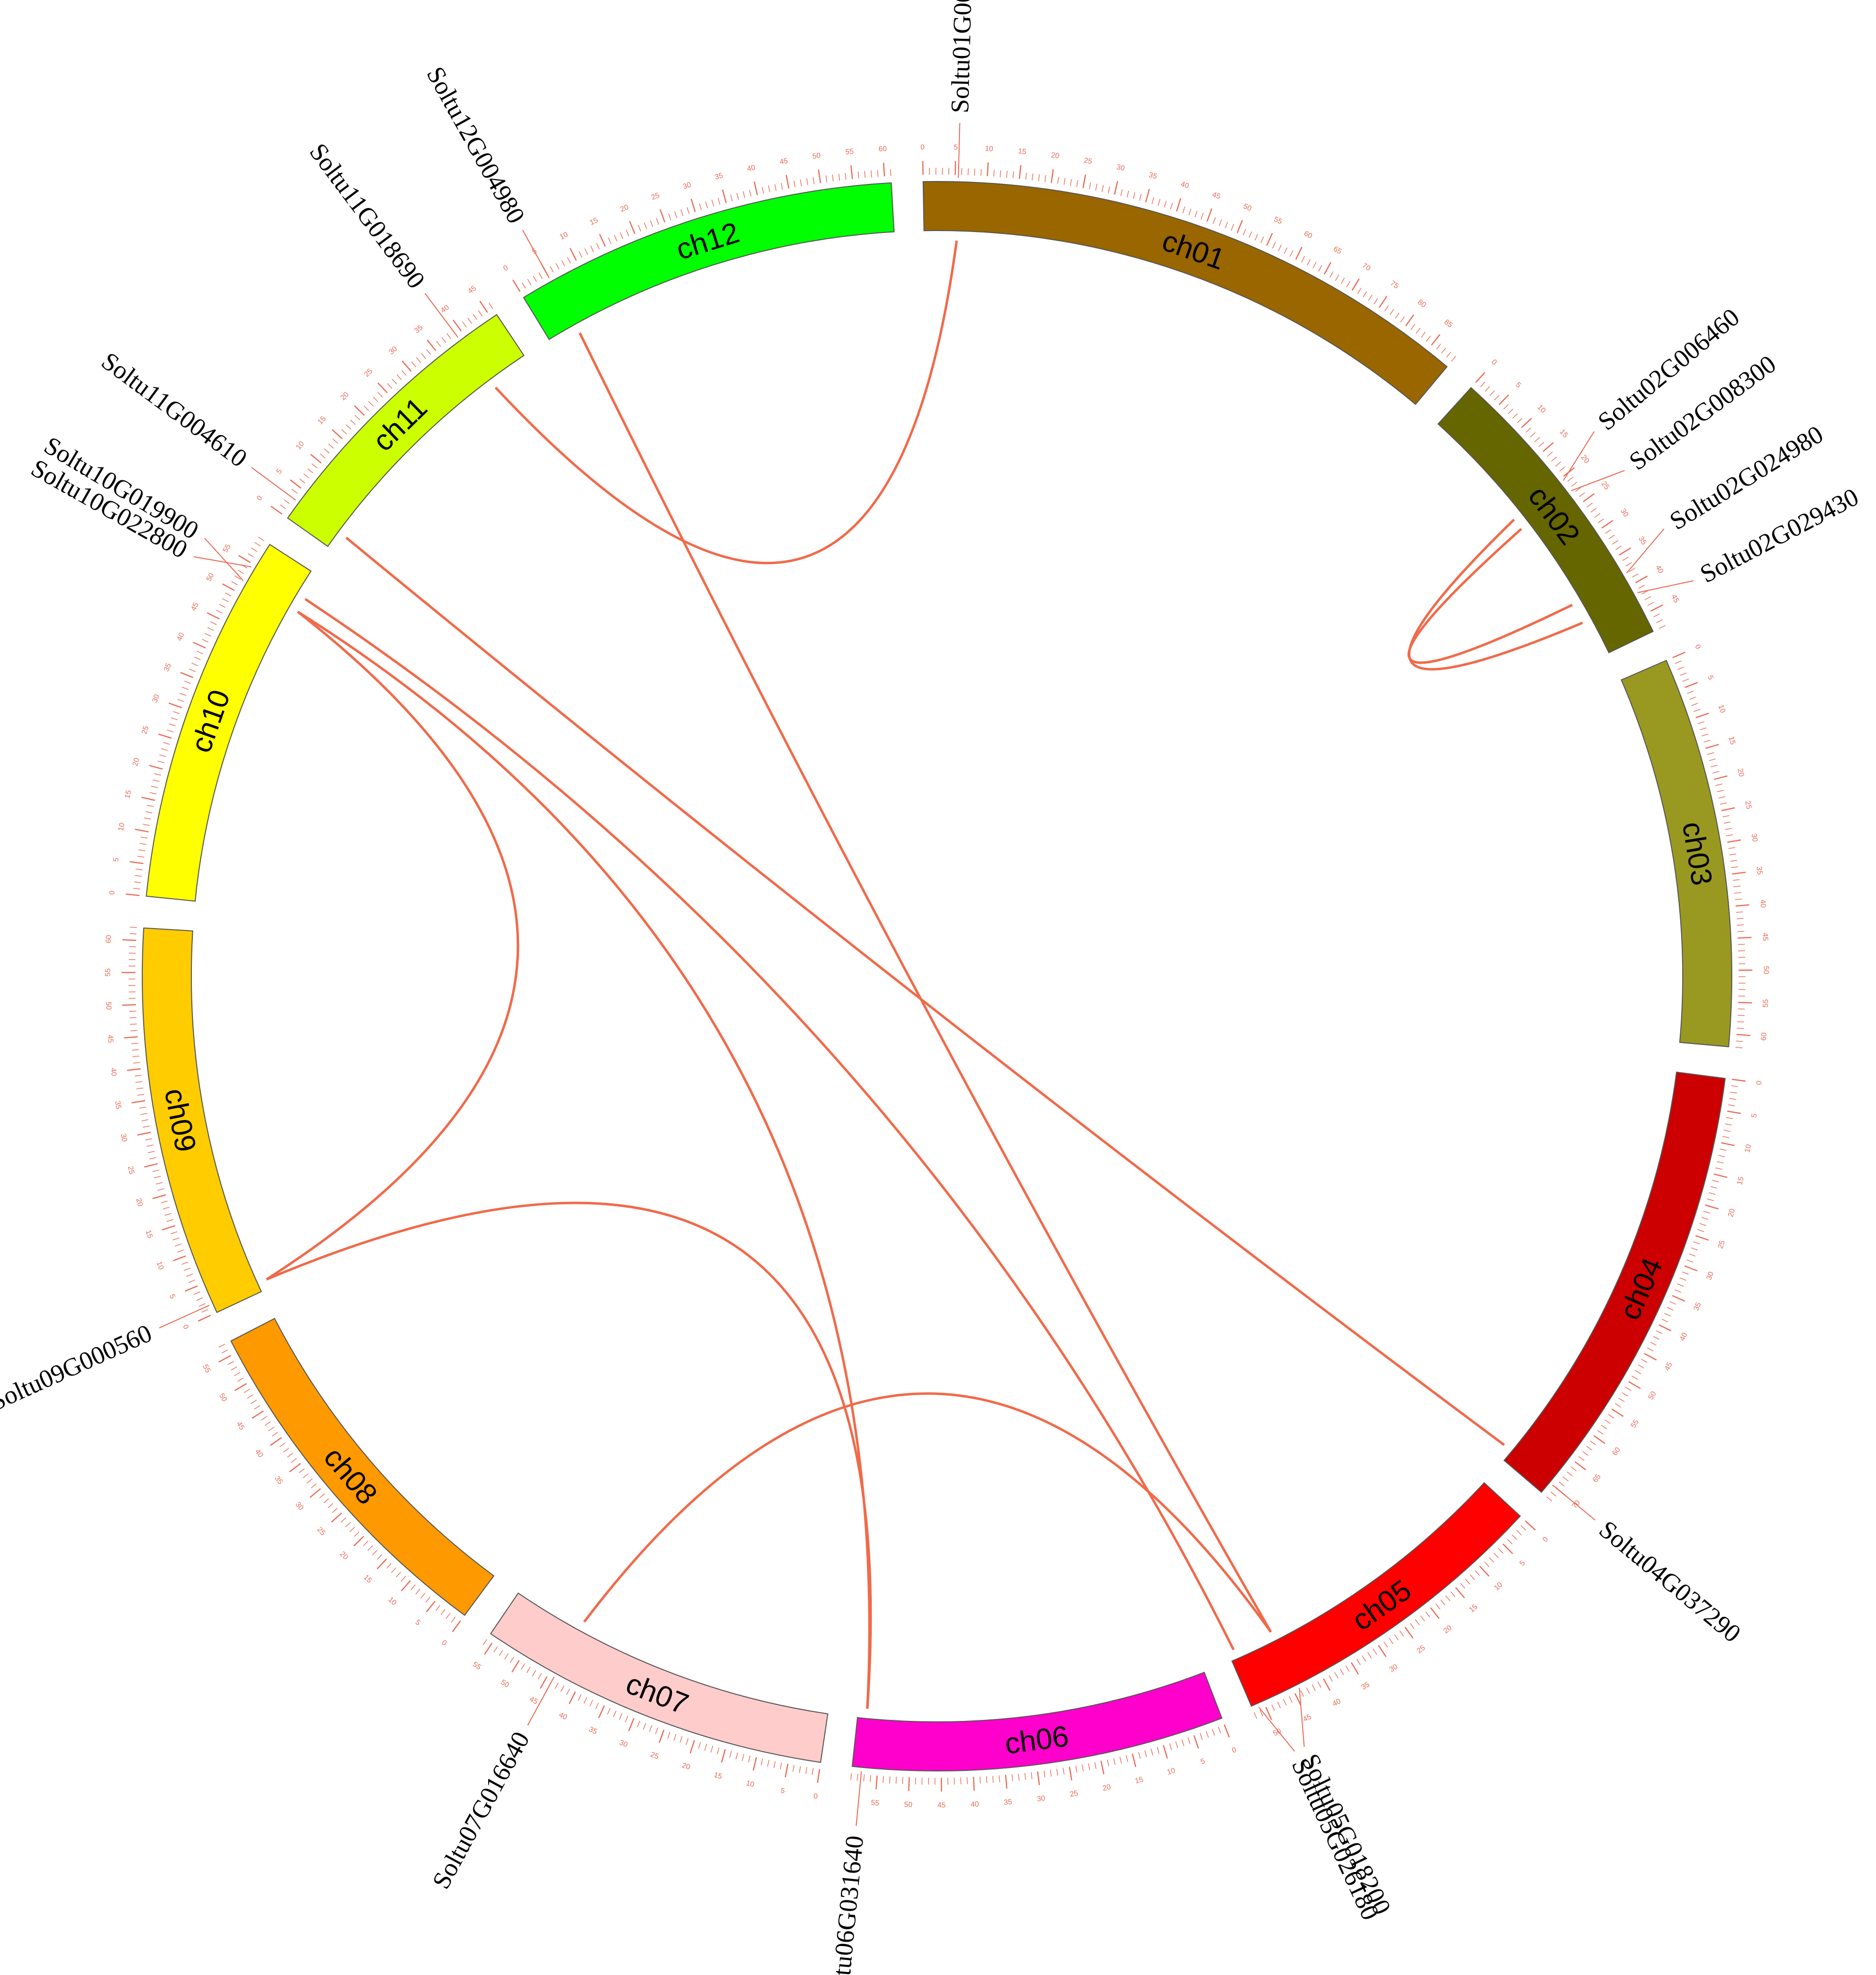 The image size is (1876, 1975). I want to click on tick-label: 45, so click(1216, 195).